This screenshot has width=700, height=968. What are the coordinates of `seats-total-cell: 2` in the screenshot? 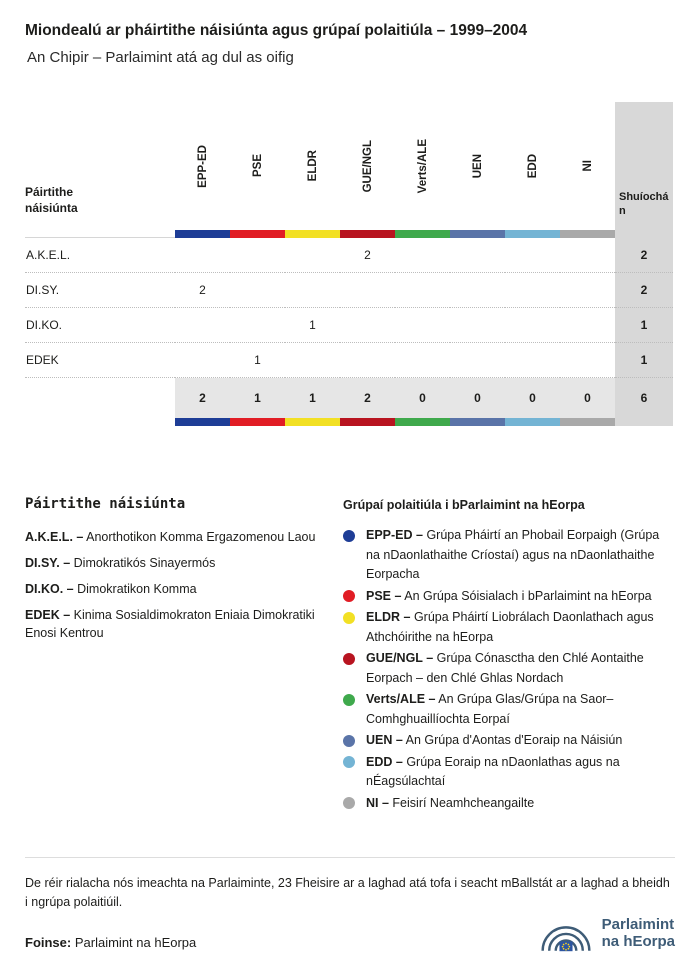 It's located at (644, 290).